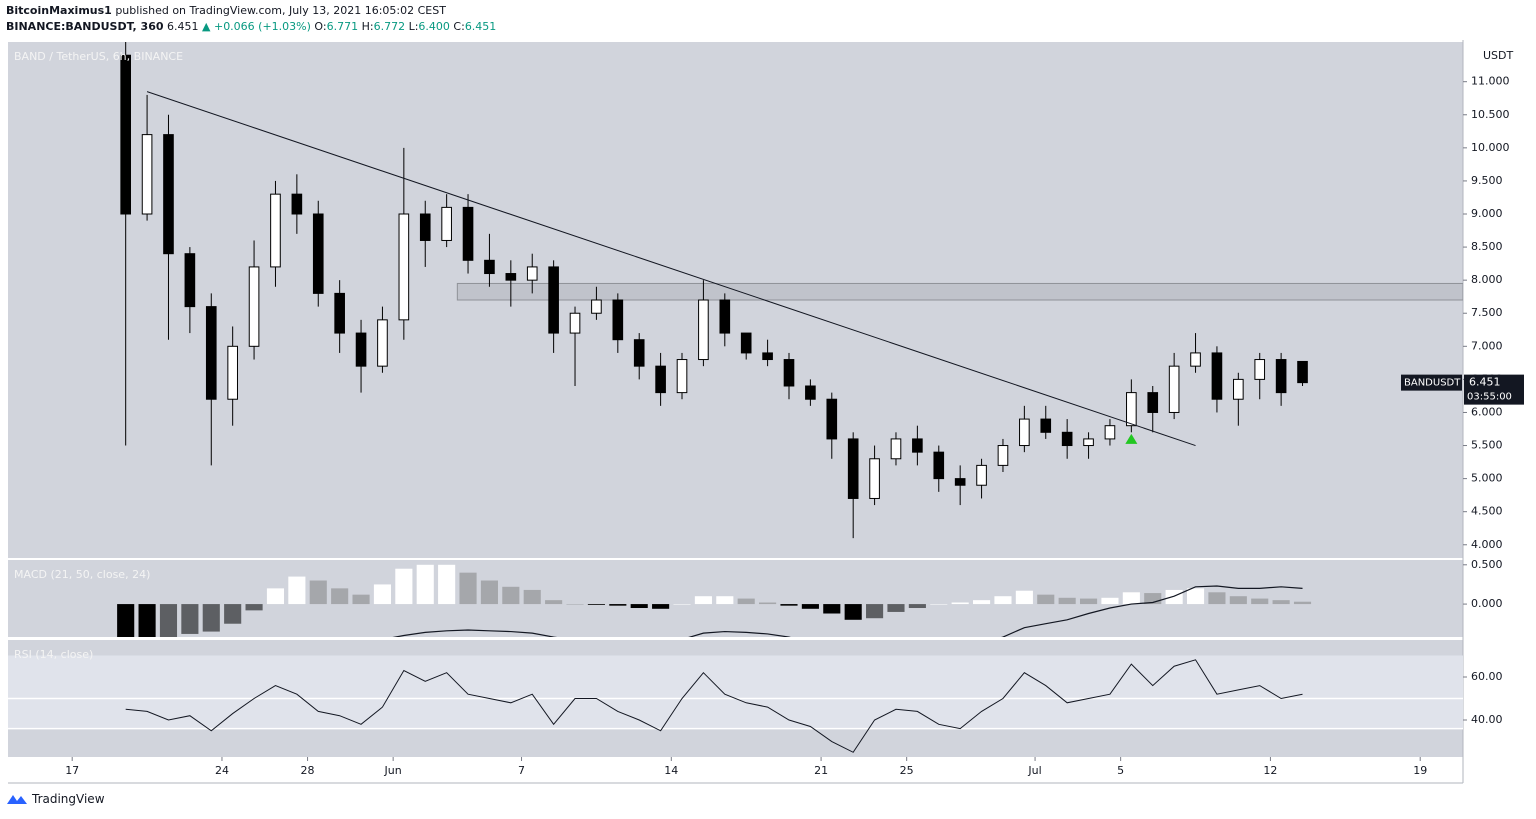 This screenshot has height=819, width=1536. Describe the element at coordinates (1487, 312) in the screenshot. I see `y-tick-label: 7.500` at that location.